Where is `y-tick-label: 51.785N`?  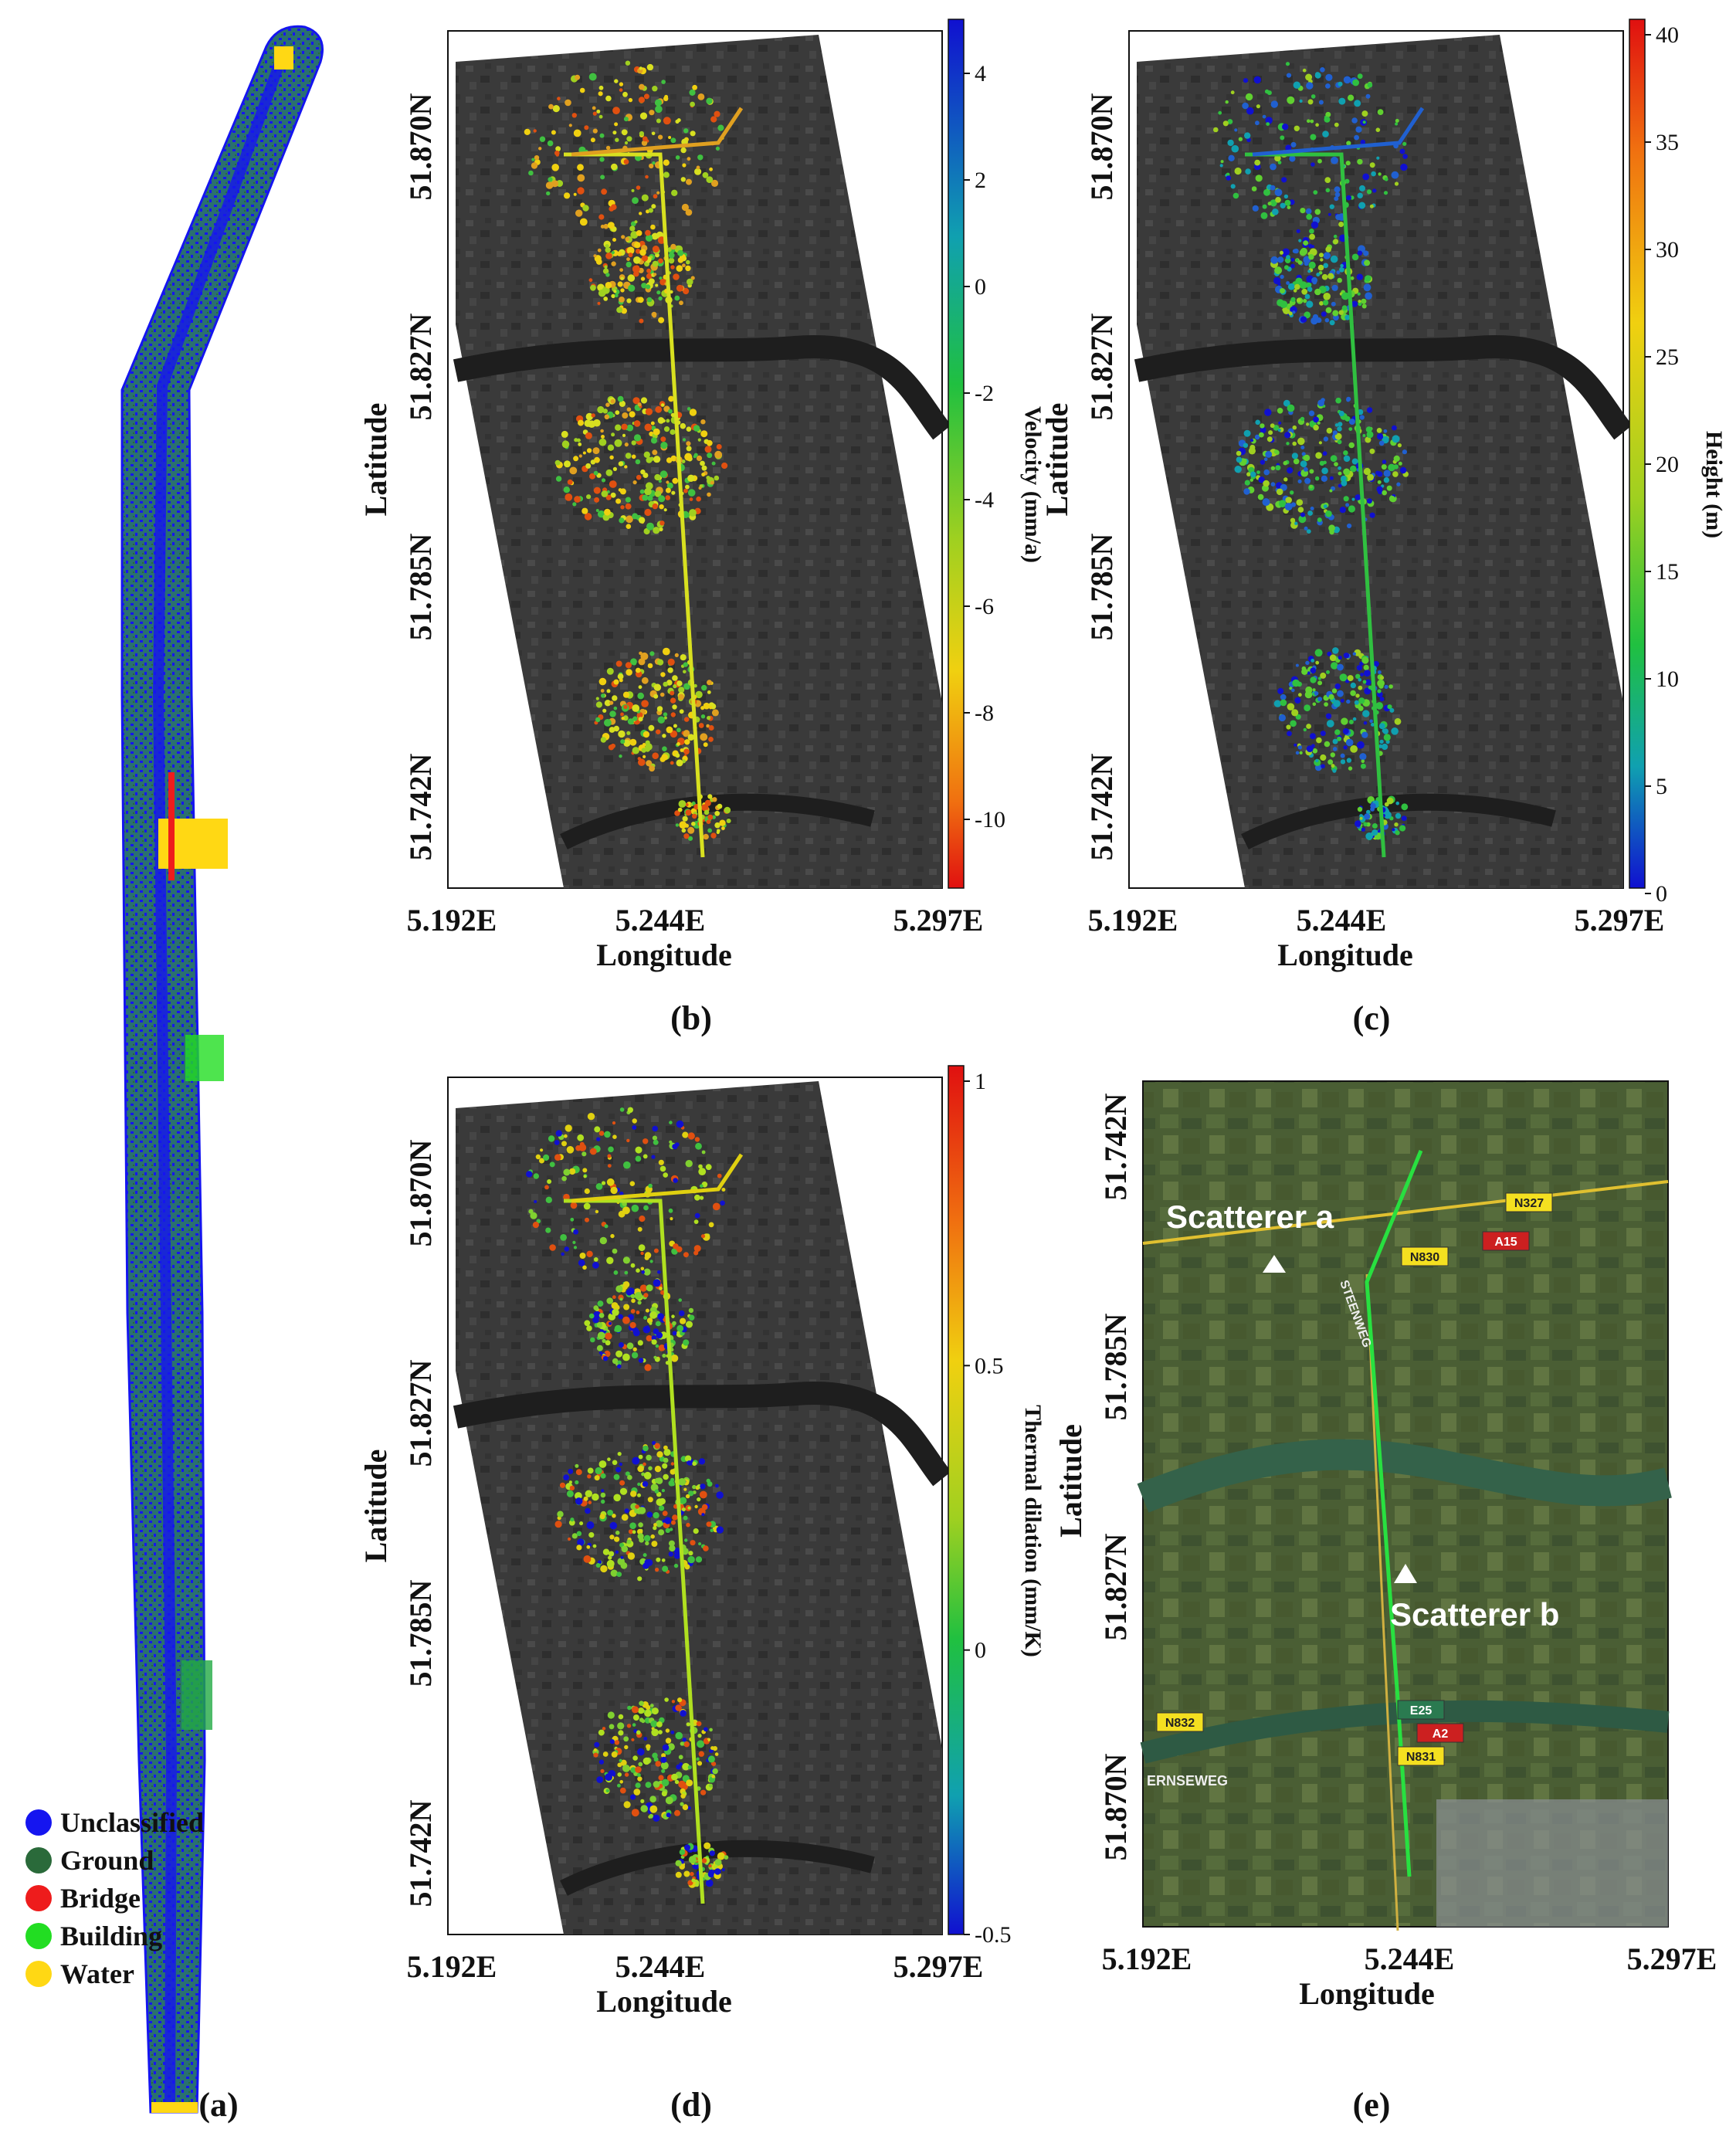
y-tick-label: 51.785N is located at coordinates (420, 587).